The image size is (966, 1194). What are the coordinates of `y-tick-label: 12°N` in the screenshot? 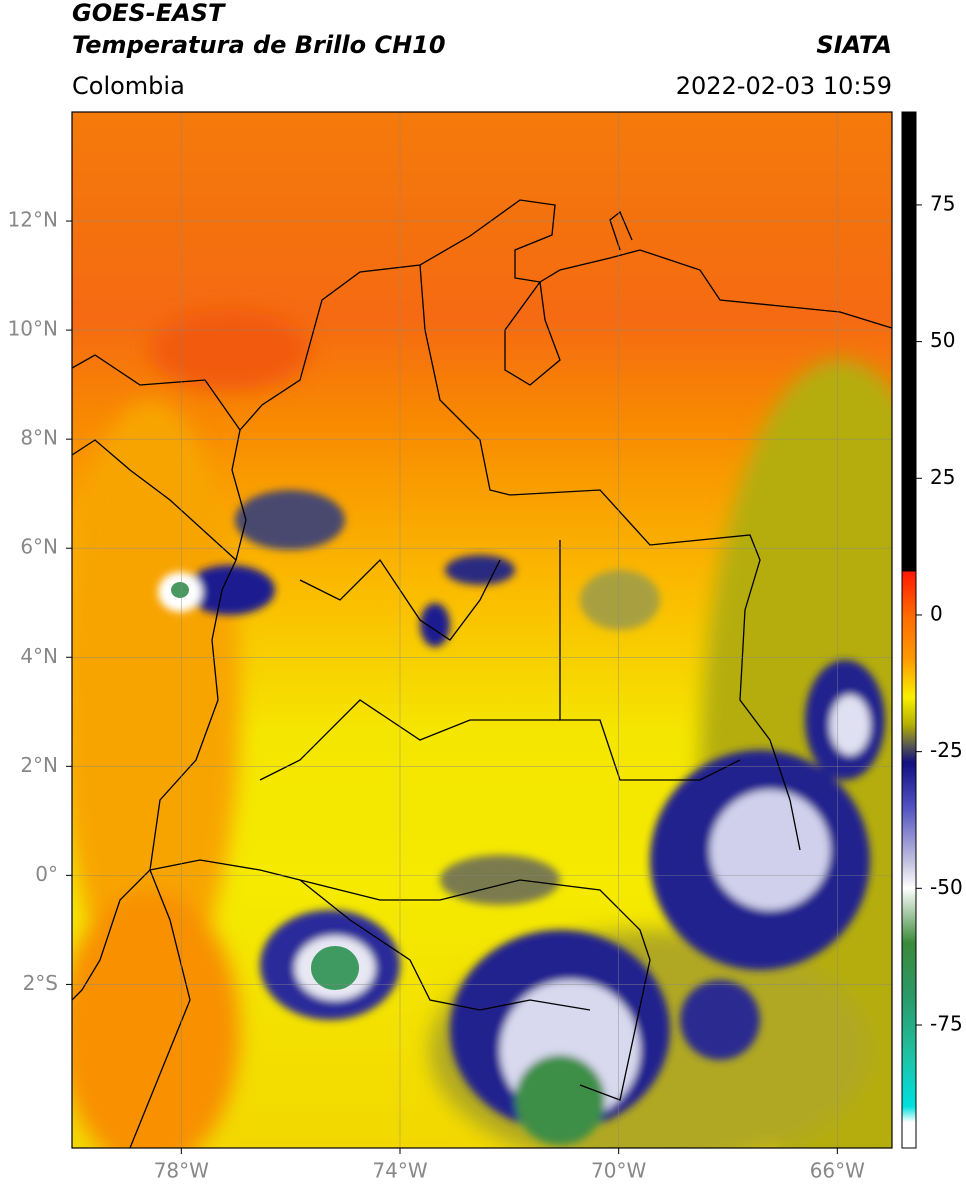 It's located at (33, 220).